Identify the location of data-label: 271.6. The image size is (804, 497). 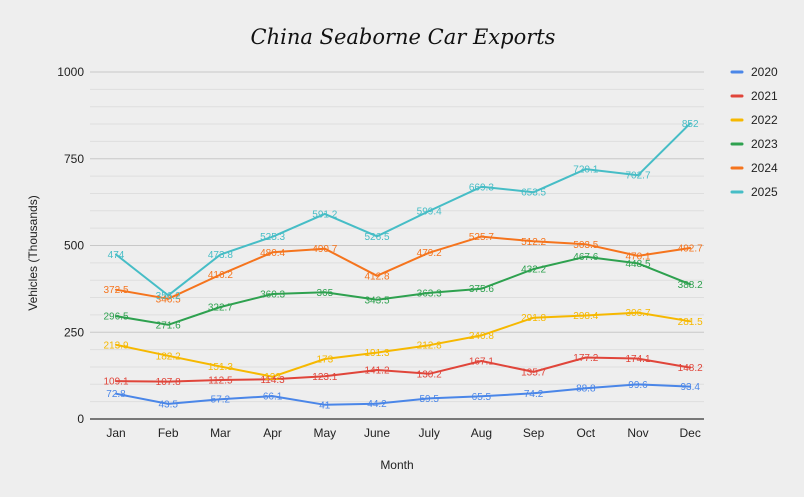
(168, 325).